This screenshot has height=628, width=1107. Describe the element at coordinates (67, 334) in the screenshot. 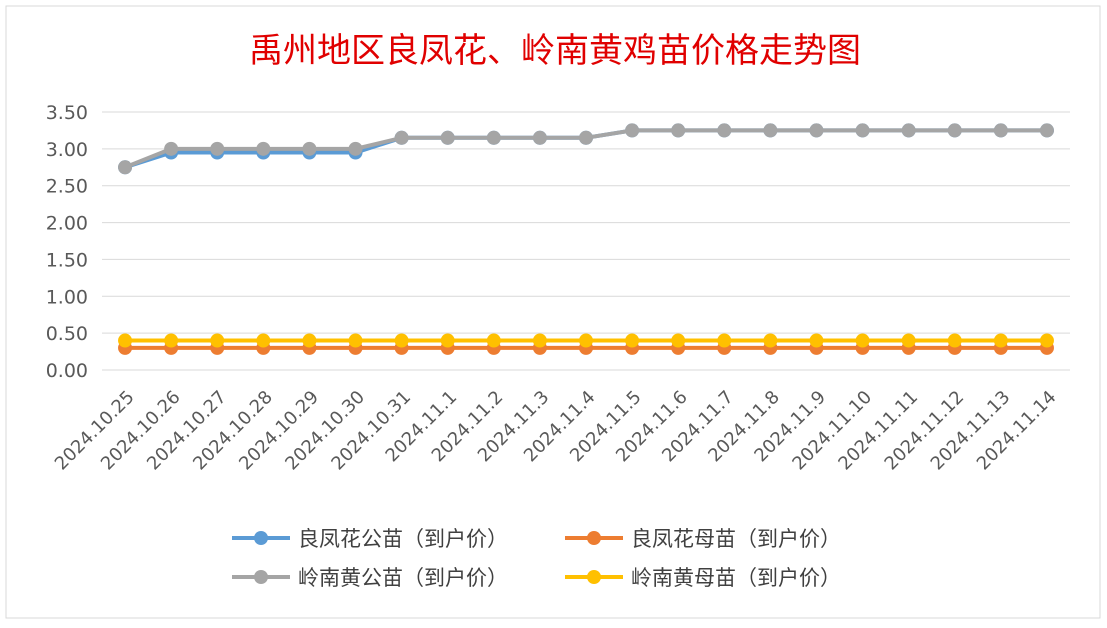

I see `y-tick-label: 0.50` at that location.